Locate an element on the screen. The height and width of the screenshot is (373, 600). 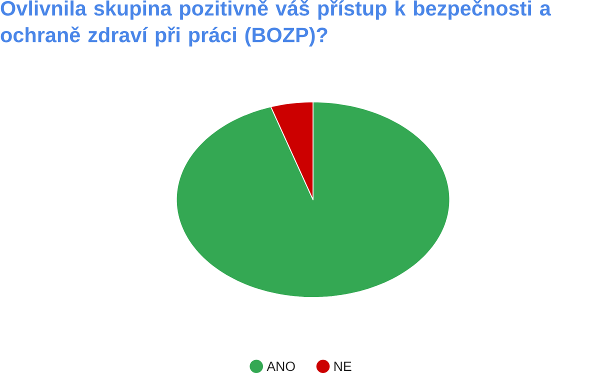
chart-title: Ovlivnila skupina pozitivně váš přístup k bezpečnosti a ochraně zdraví při práci (BOZP)? is located at coordinates (276, 23).